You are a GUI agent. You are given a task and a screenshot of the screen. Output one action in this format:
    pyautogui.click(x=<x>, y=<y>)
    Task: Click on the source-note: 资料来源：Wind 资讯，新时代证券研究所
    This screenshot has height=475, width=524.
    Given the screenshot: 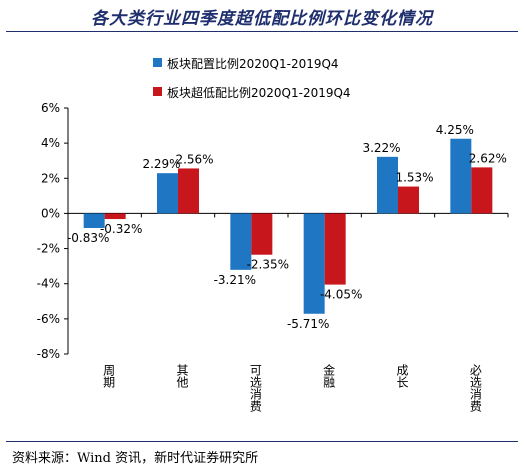 What is the action you would take?
    pyautogui.click(x=135, y=458)
    